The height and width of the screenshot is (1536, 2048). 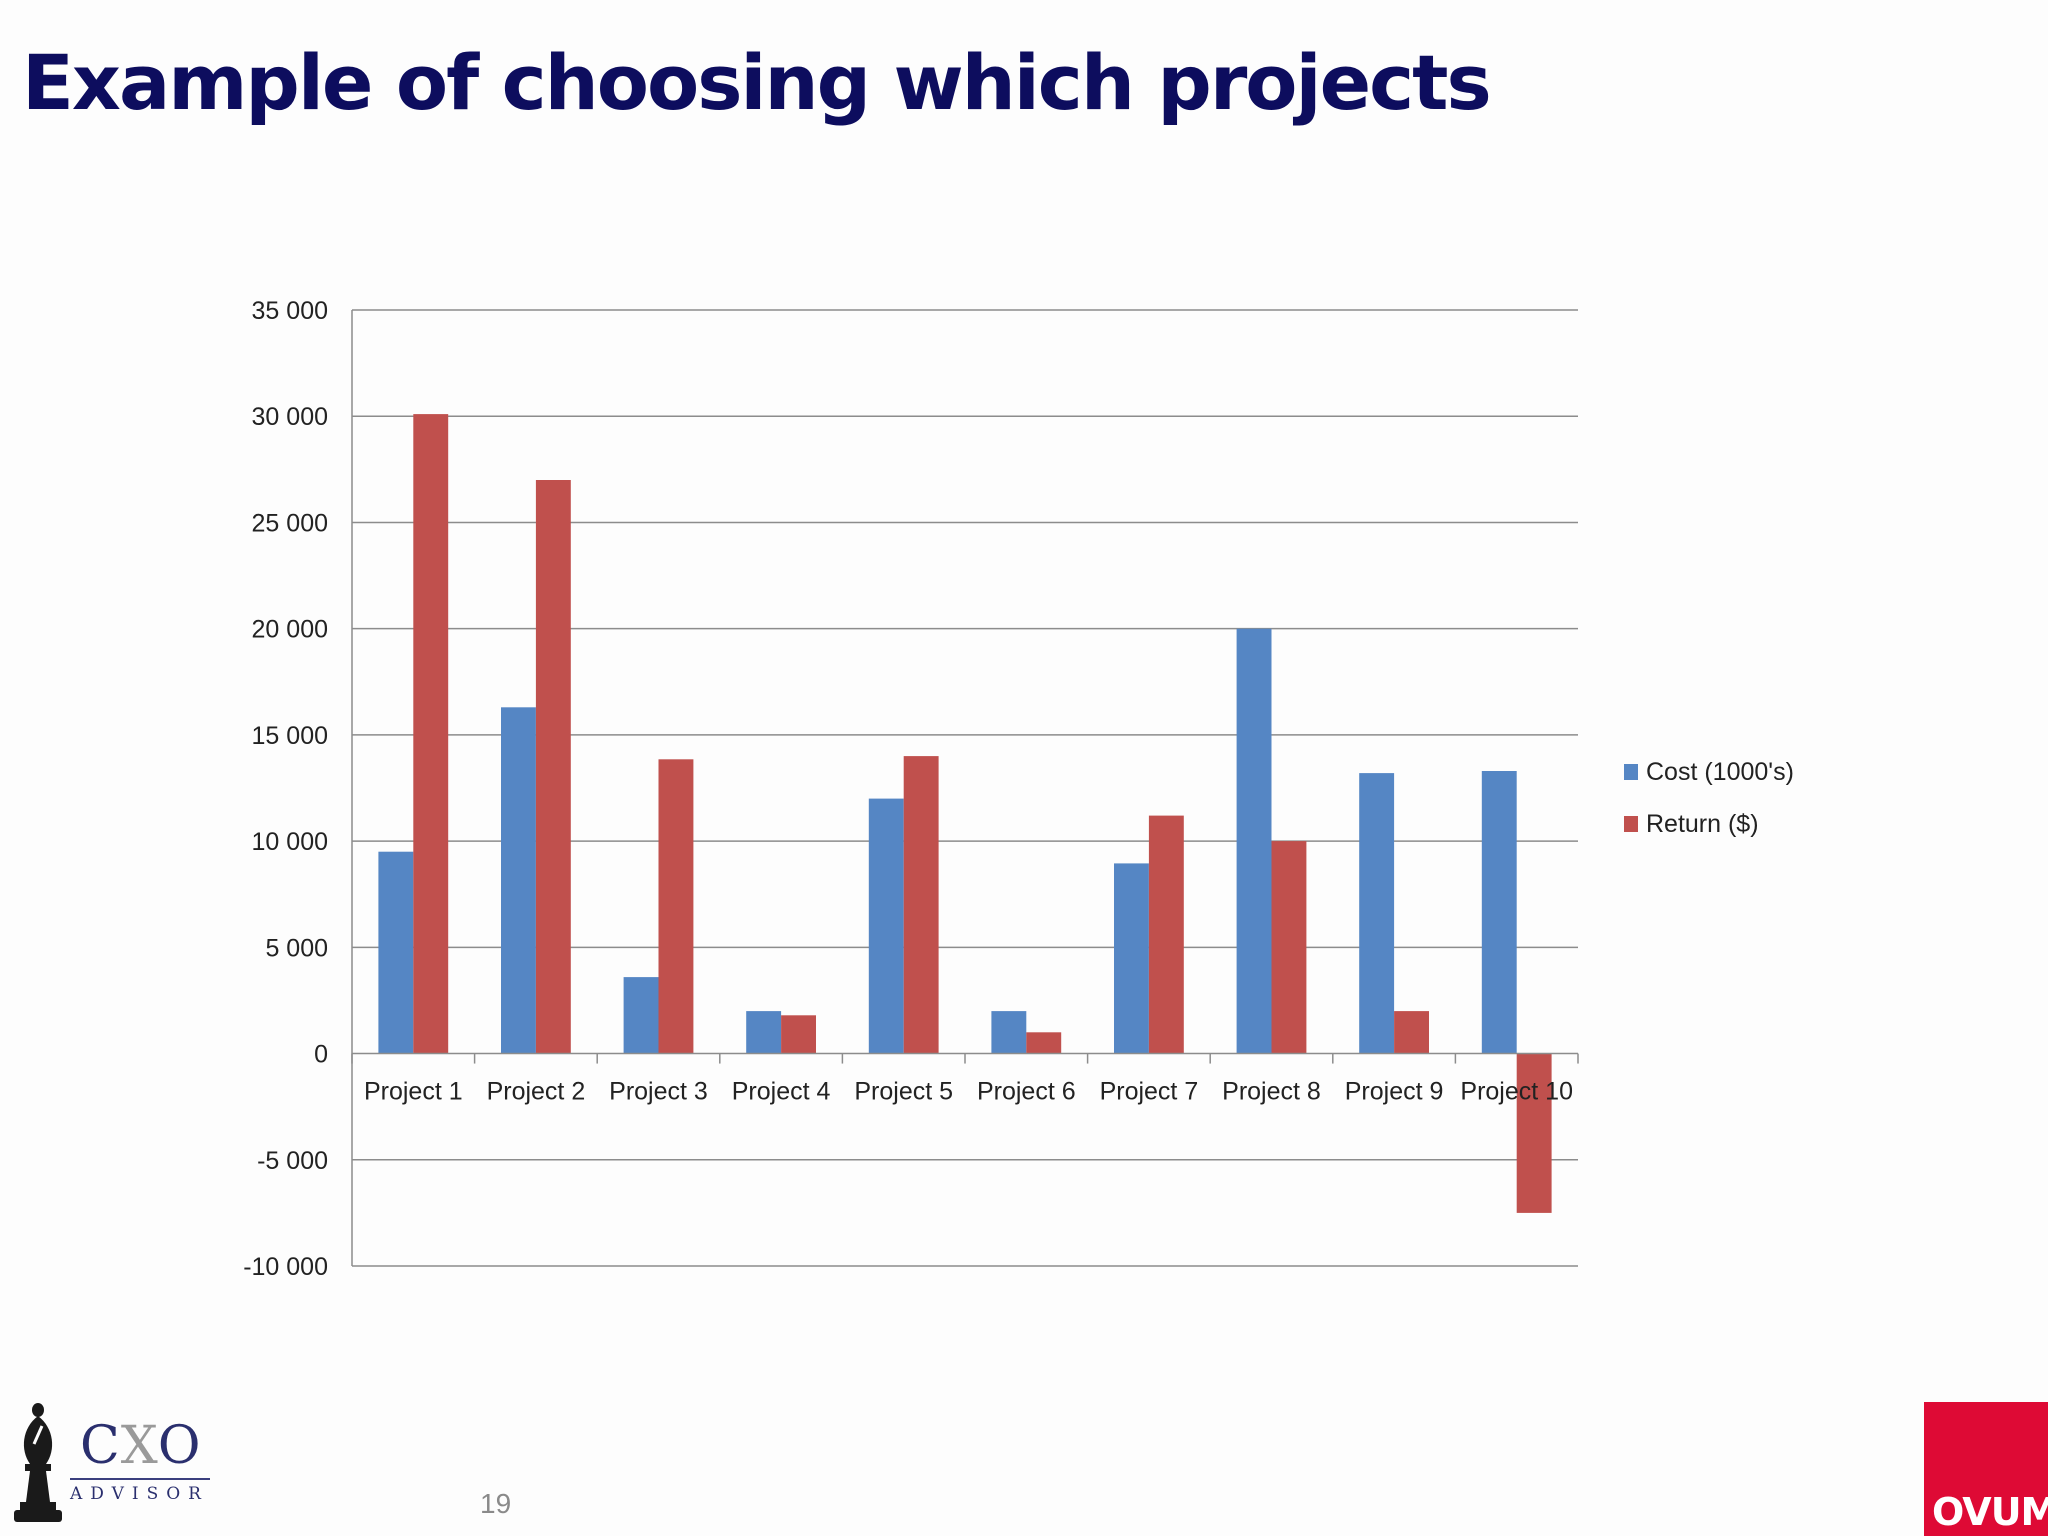 What do you see at coordinates (290, 417) in the screenshot?
I see `y-tick-label: 30 000` at bounding box center [290, 417].